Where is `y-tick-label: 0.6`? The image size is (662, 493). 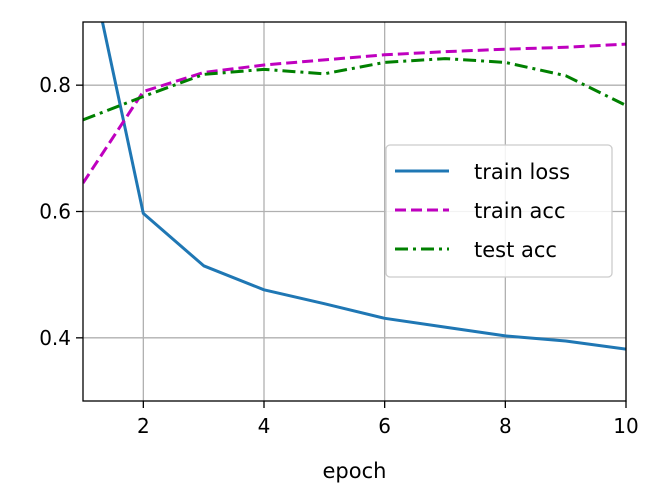
y-tick-label: 0.6 is located at coordinates (55, 212).